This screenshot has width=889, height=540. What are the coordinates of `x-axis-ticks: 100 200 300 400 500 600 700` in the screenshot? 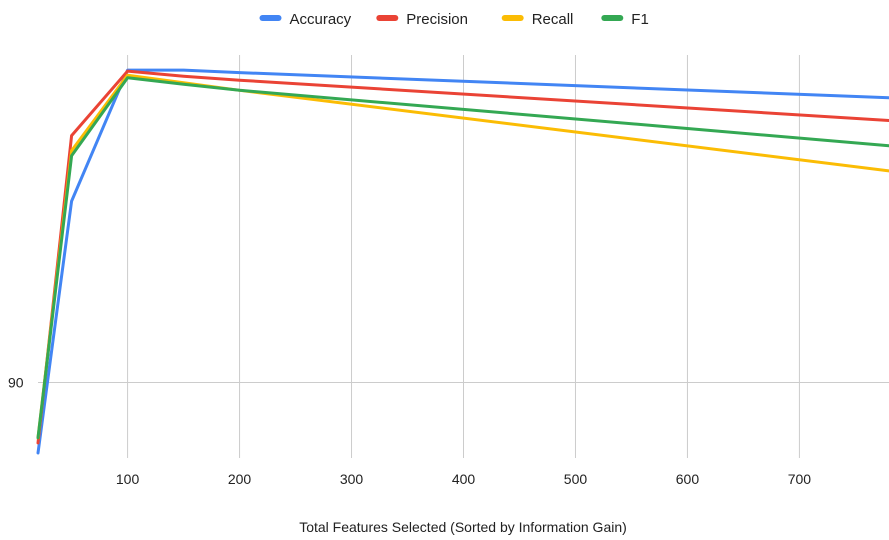 It's located at (463, 479).